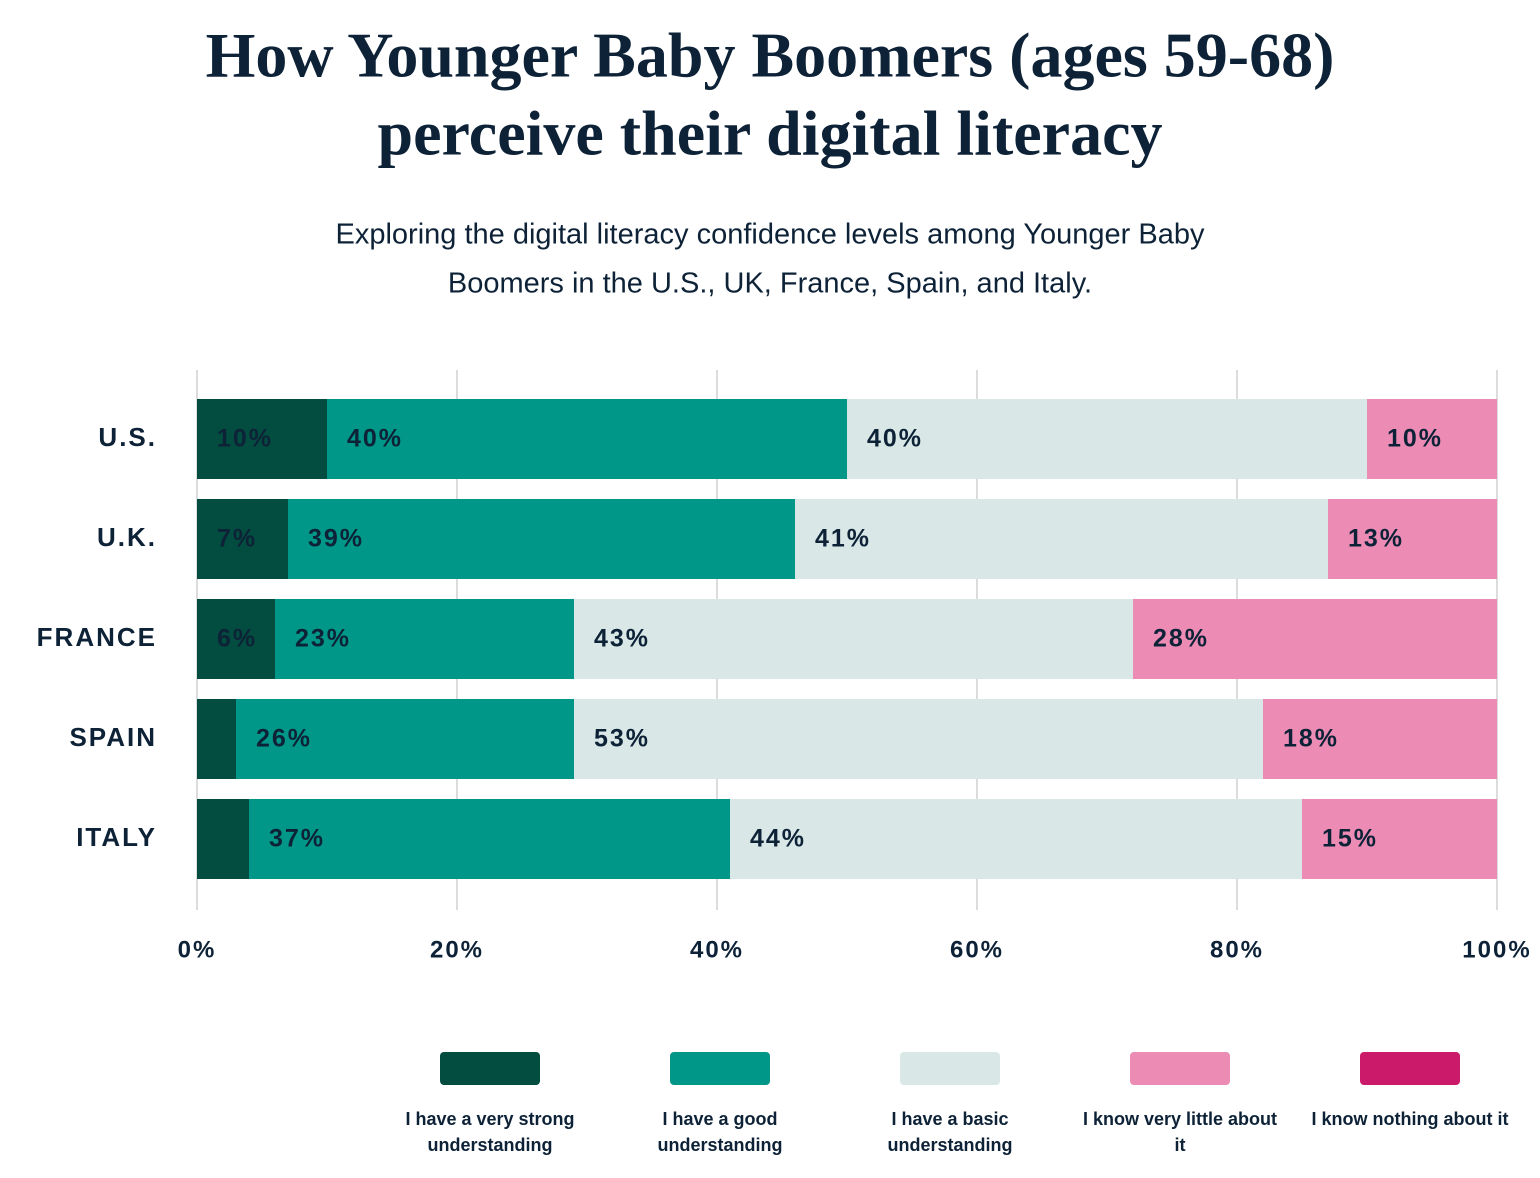  What do you see at coordinates (1237, 949) in the screenshot?
I see `x-tick-label: 80%` at bounding box center [1237, 949].